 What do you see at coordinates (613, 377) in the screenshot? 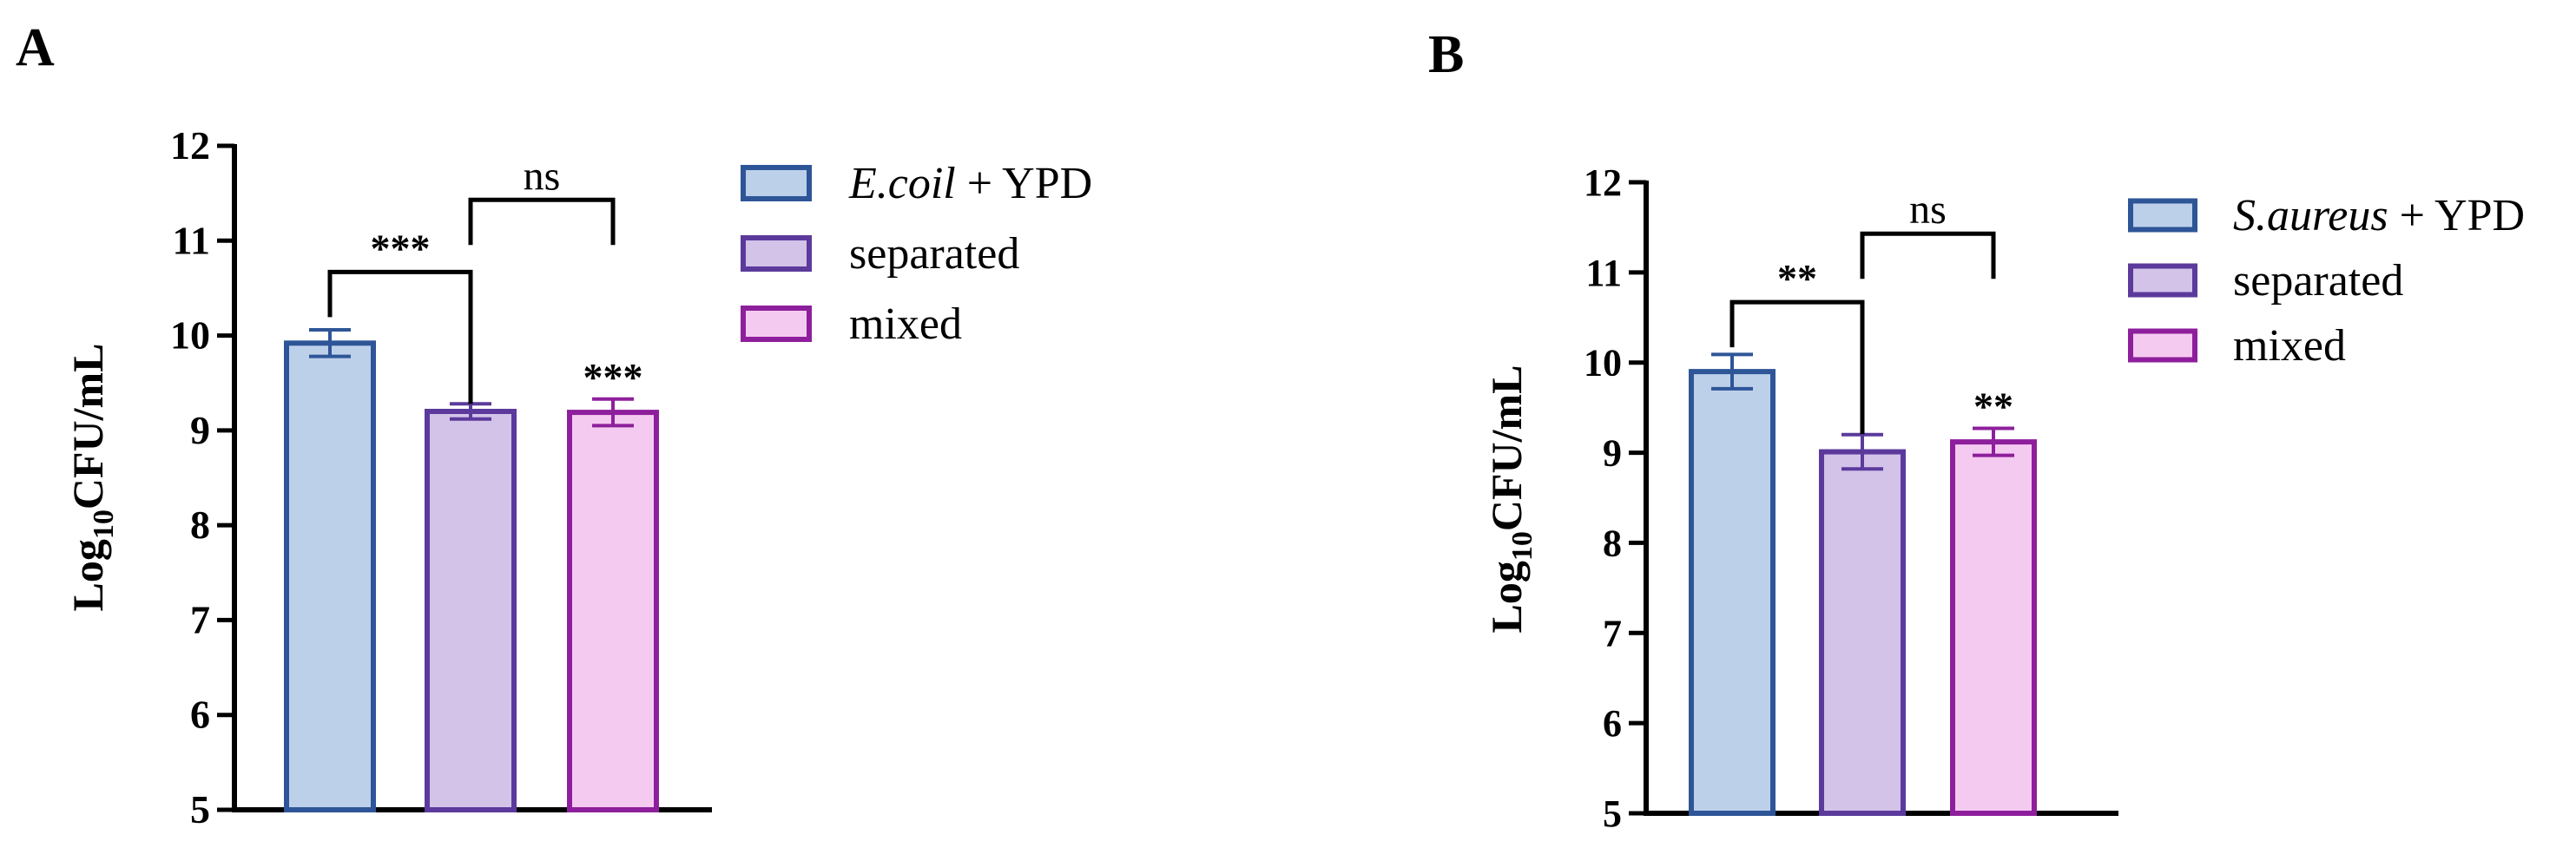
I see `significance-label: ***` at bounding box center [613, 377].